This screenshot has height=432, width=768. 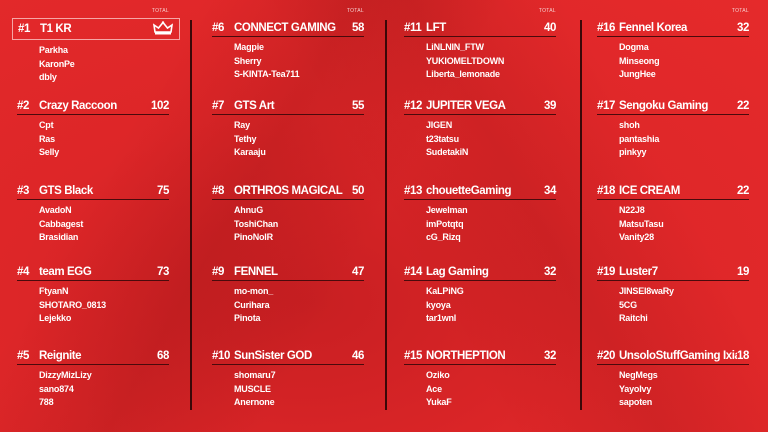 I want to click on team-rank: #3, so click(x=23, y=191).